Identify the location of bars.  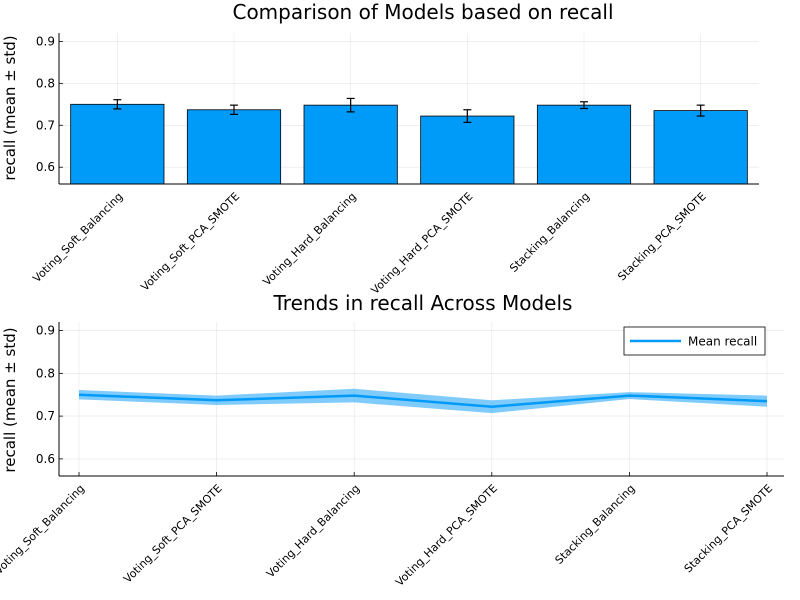
(409, 144).